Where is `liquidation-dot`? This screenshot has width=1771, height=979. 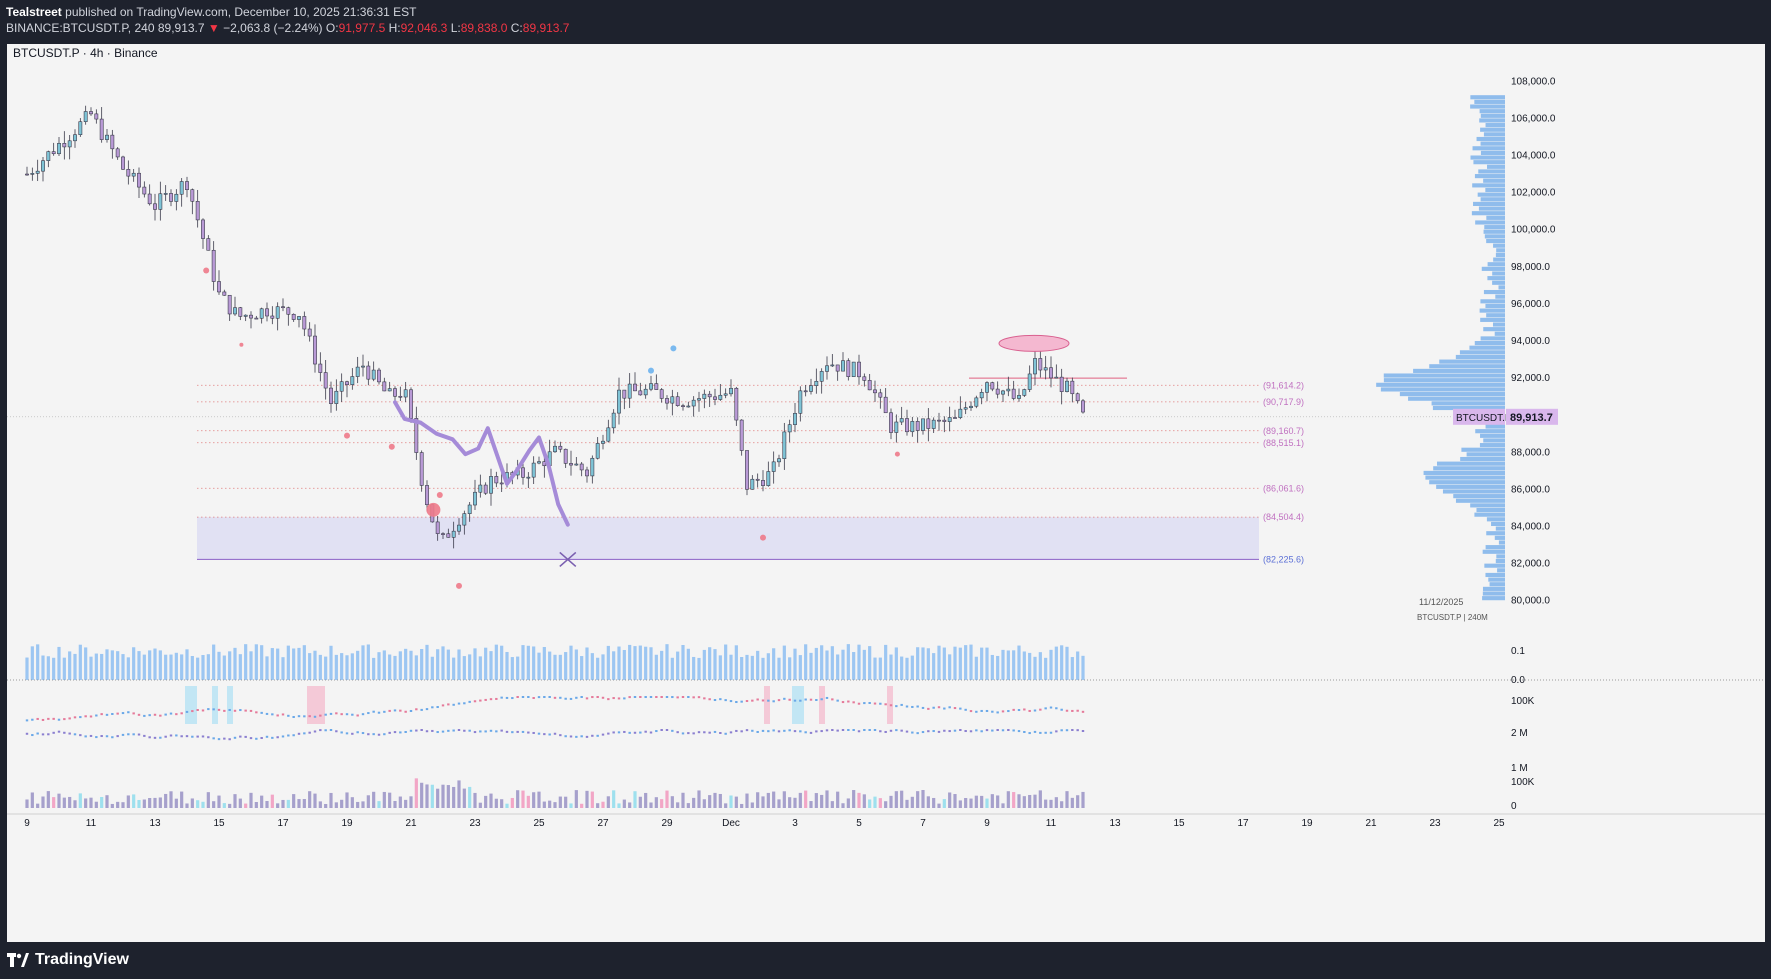
liquidation-dot is located at coordinates (897, 454).